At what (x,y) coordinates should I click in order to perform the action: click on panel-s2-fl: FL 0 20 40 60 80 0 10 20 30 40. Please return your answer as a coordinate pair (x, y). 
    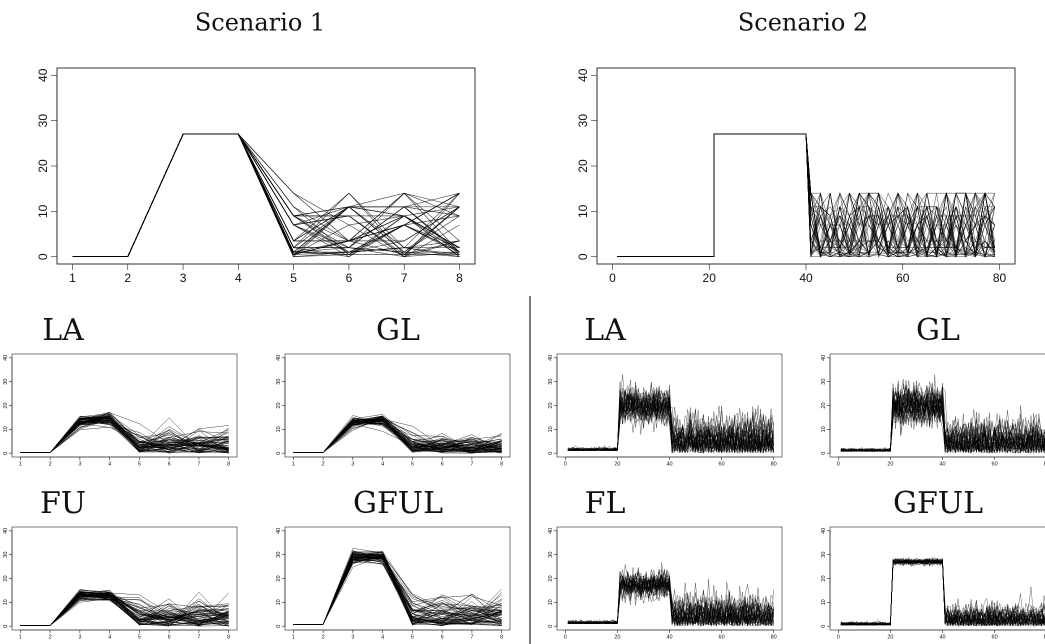
    Looking at the image, I should click on (665, 563).